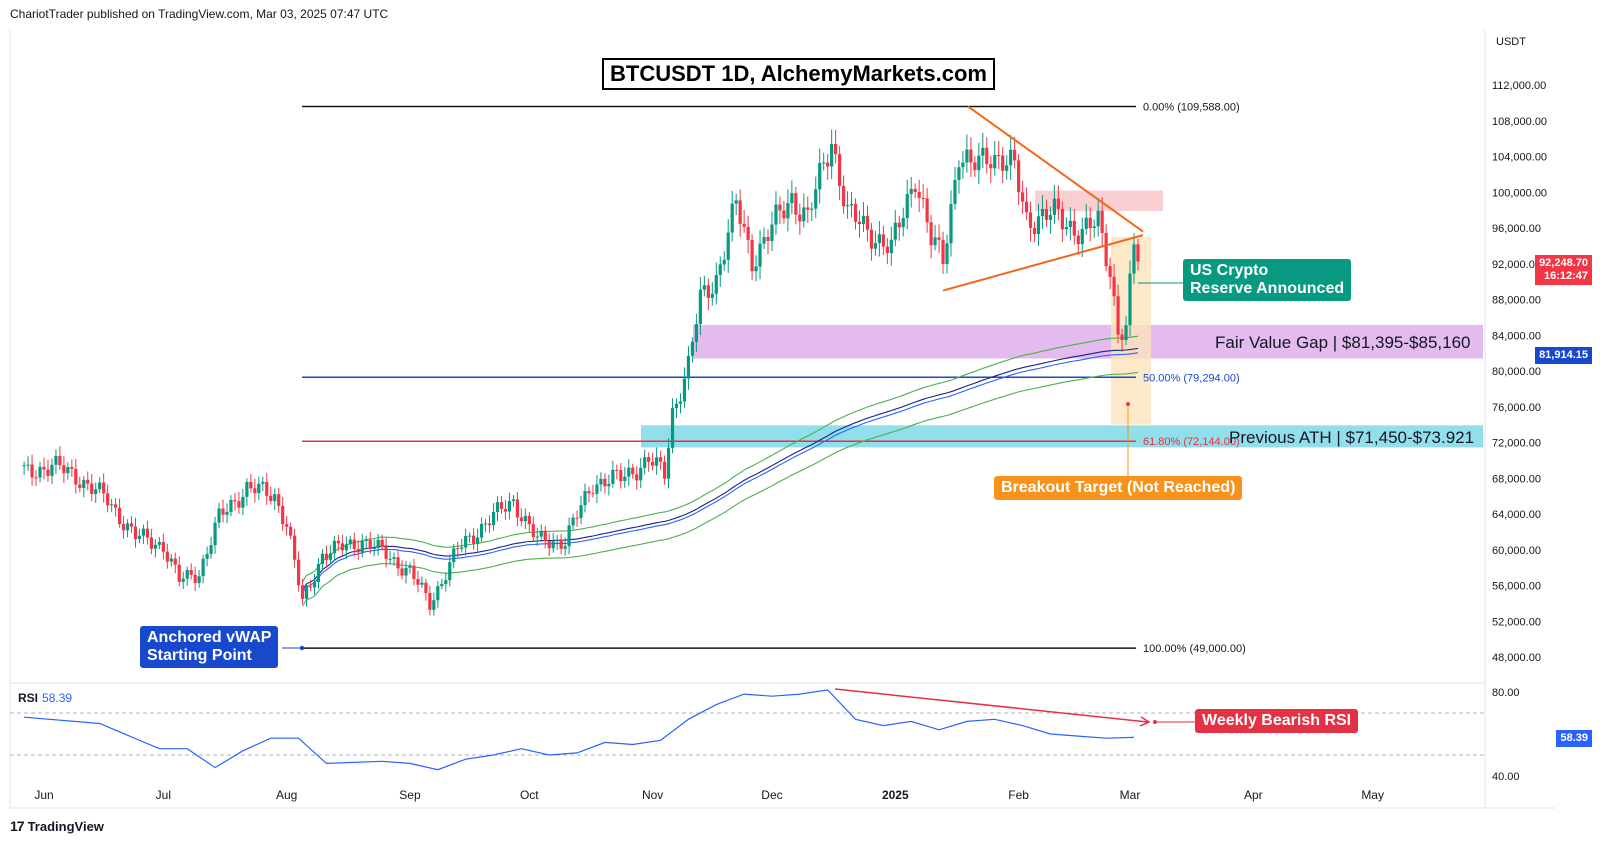 The width and height of the screenshot is (1600, 859). Describe the element at coordinates (1511, 42) in the screenshot. I see `currency-label: USDT` at that location.